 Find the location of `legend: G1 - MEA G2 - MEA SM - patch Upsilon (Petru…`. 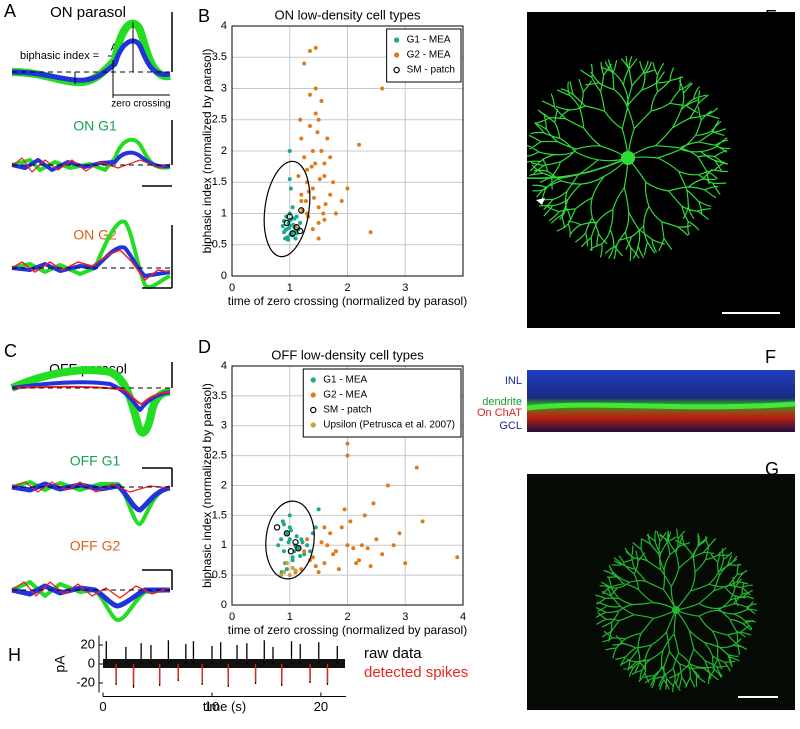

legend: G1 - MEA G2 - MEA SM - patch Upsilon (Petru… is located at coordinates (382, 403).